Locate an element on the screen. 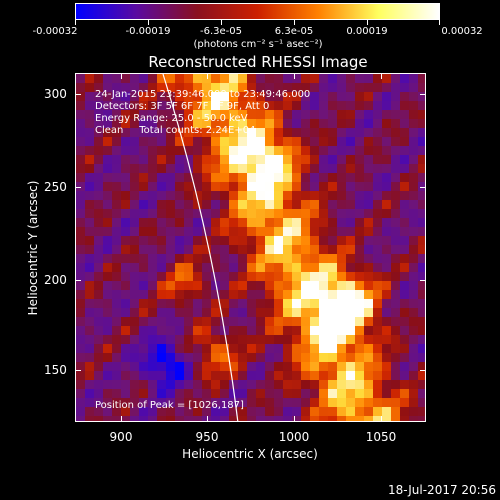 The image size is (500, 500). y-tick-label: 150 is located at coordinates (55, 370).